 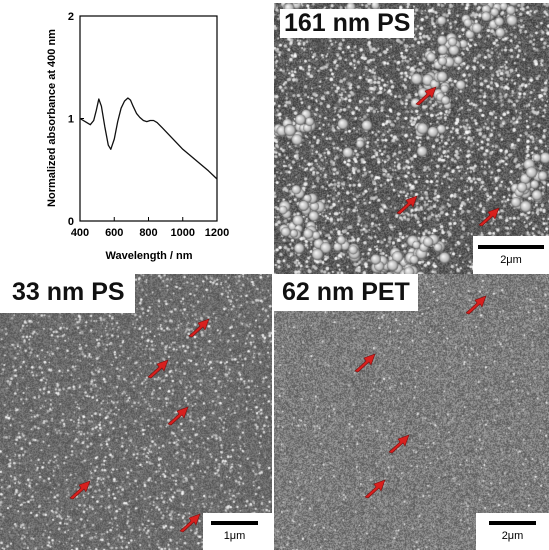 I want to click on y-tick-label: 1, so click(x=71, y=120).